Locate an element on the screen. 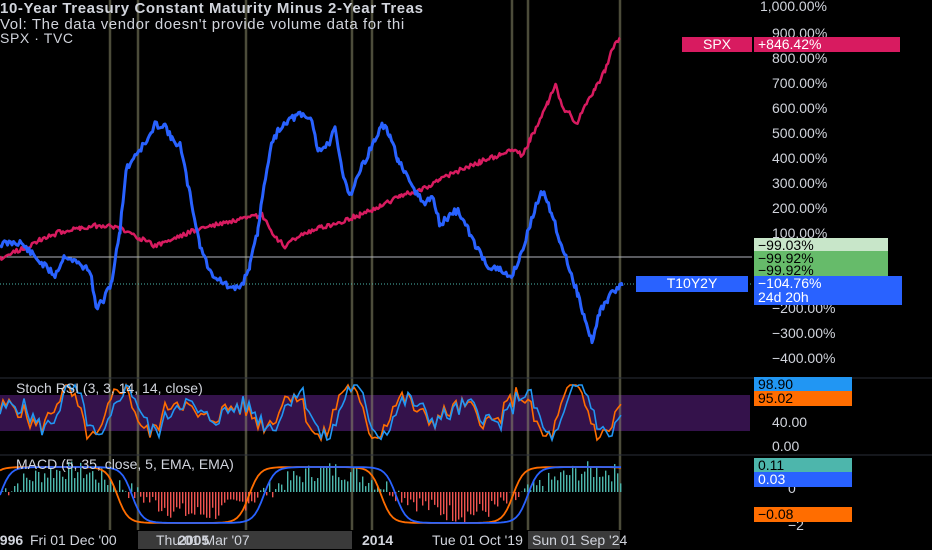 The image size is (932, 550). macd-title: MACD (5, 35, close, 5, EMA, EMA) is located at coordinates (125, 464).